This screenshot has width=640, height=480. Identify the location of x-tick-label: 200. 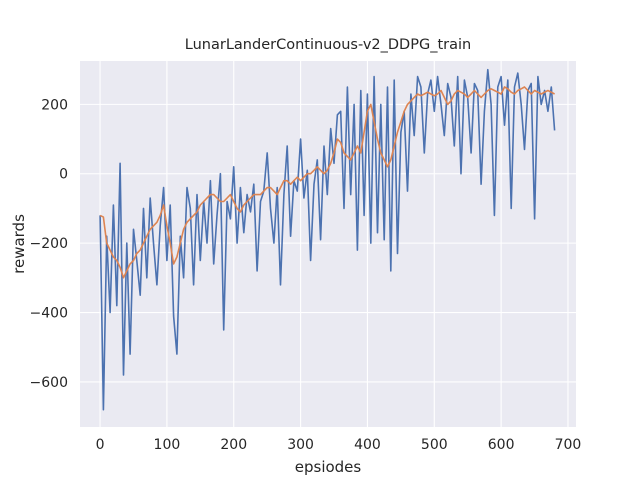
(233, 445).